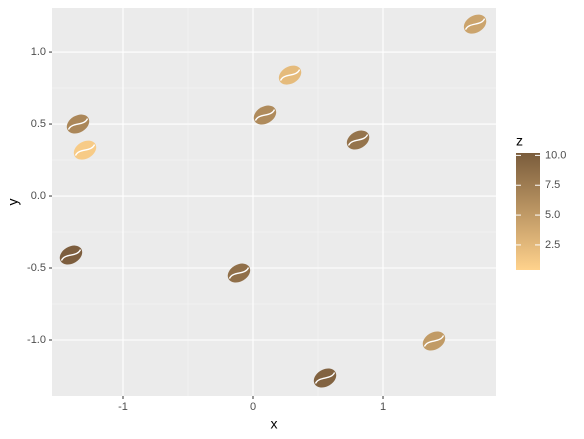 The height and width of the screenshot is (439, 584). I want to click on y-tick-label: -0.5, so click(36, 268).